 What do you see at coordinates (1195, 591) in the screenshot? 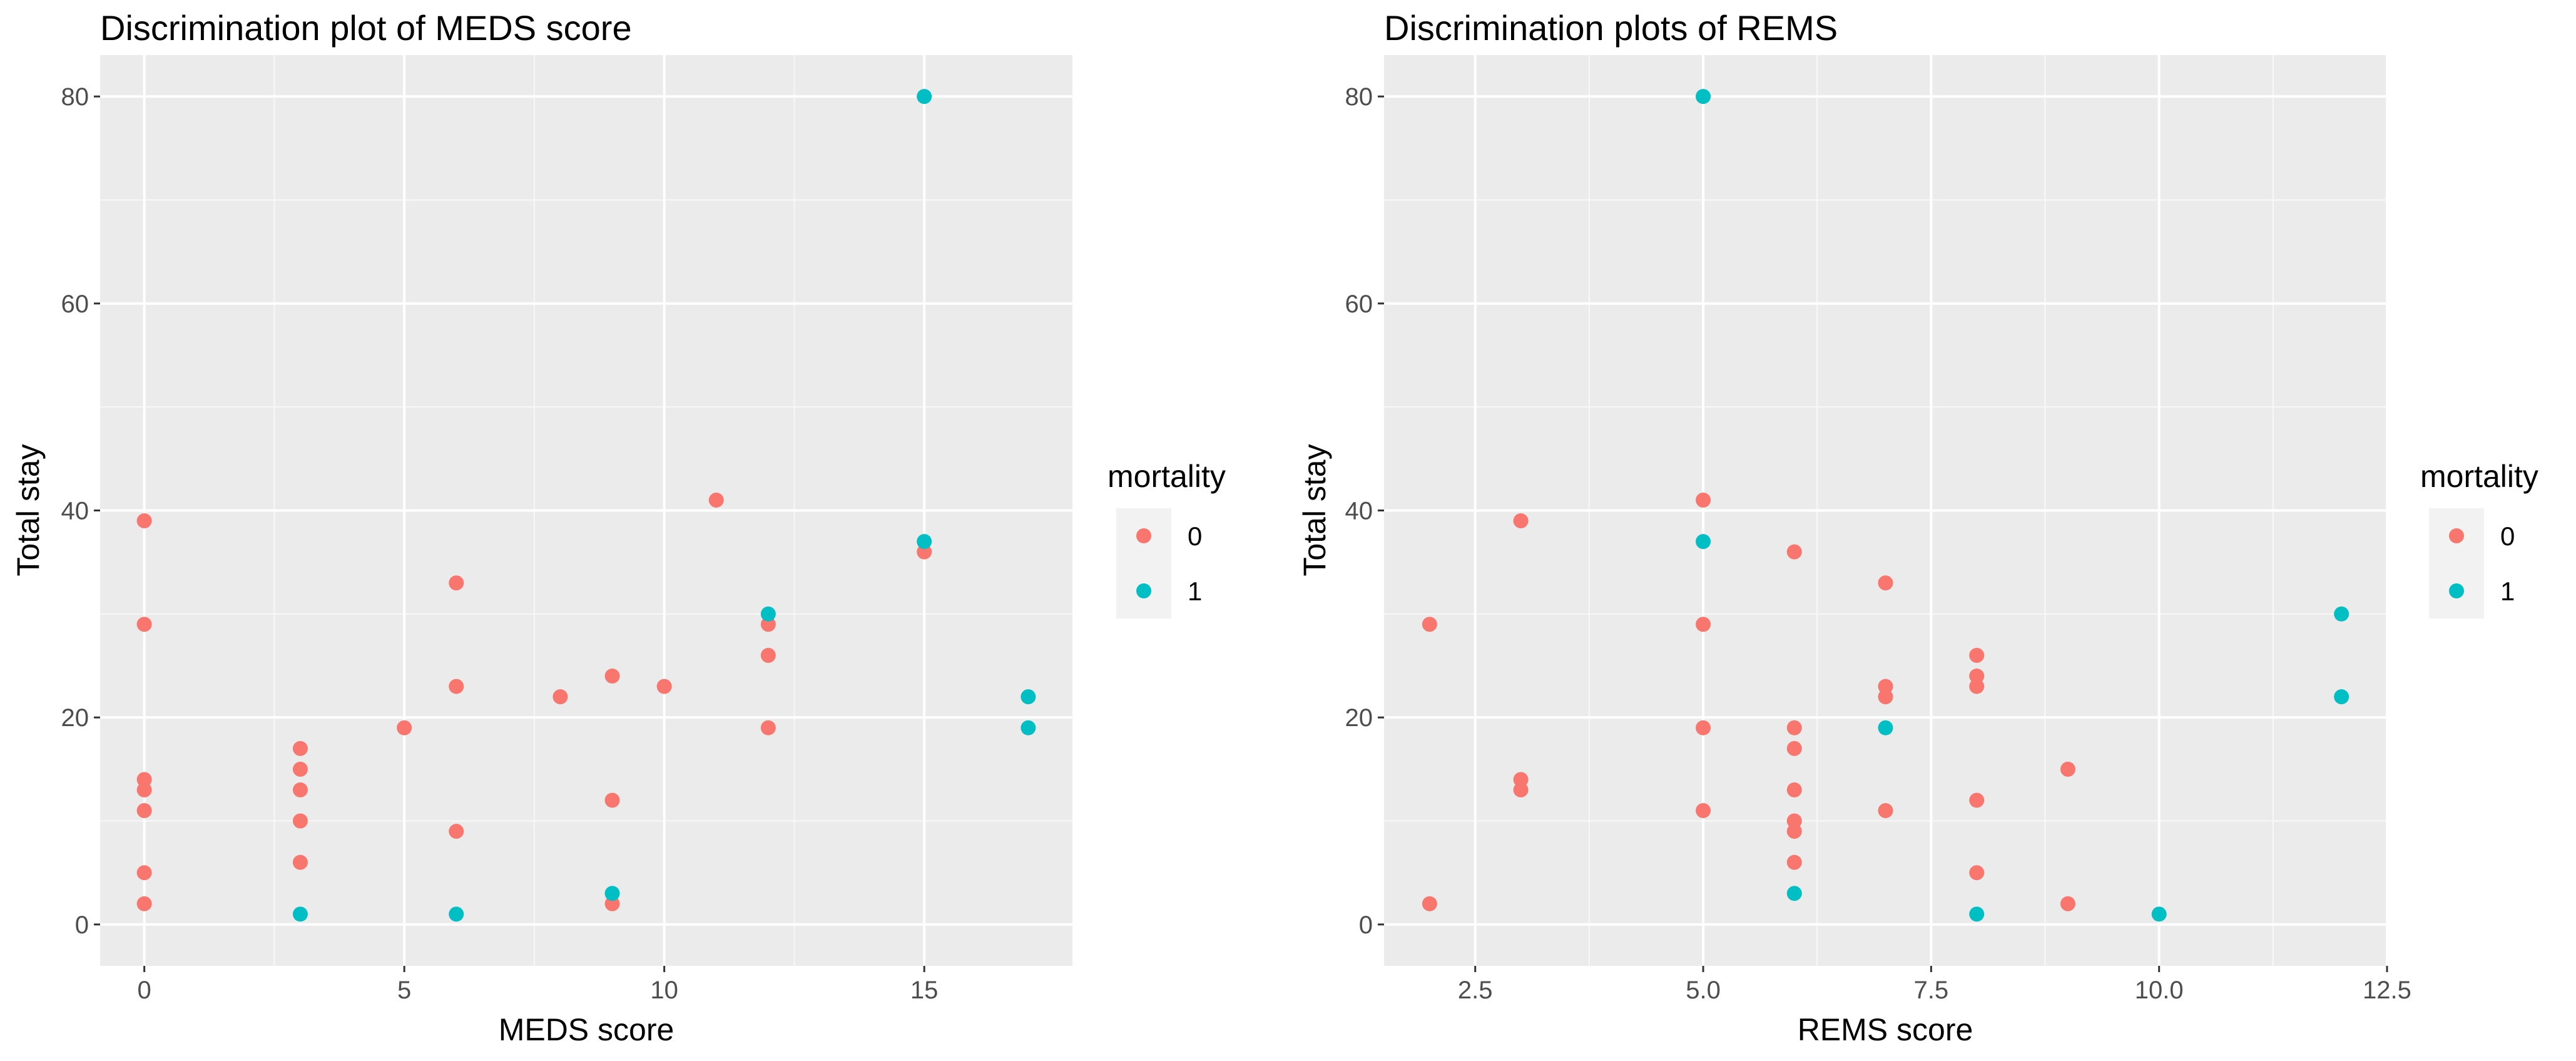
I see `legend-label-mortality-1: 1` at bounding box center [1195, 591].